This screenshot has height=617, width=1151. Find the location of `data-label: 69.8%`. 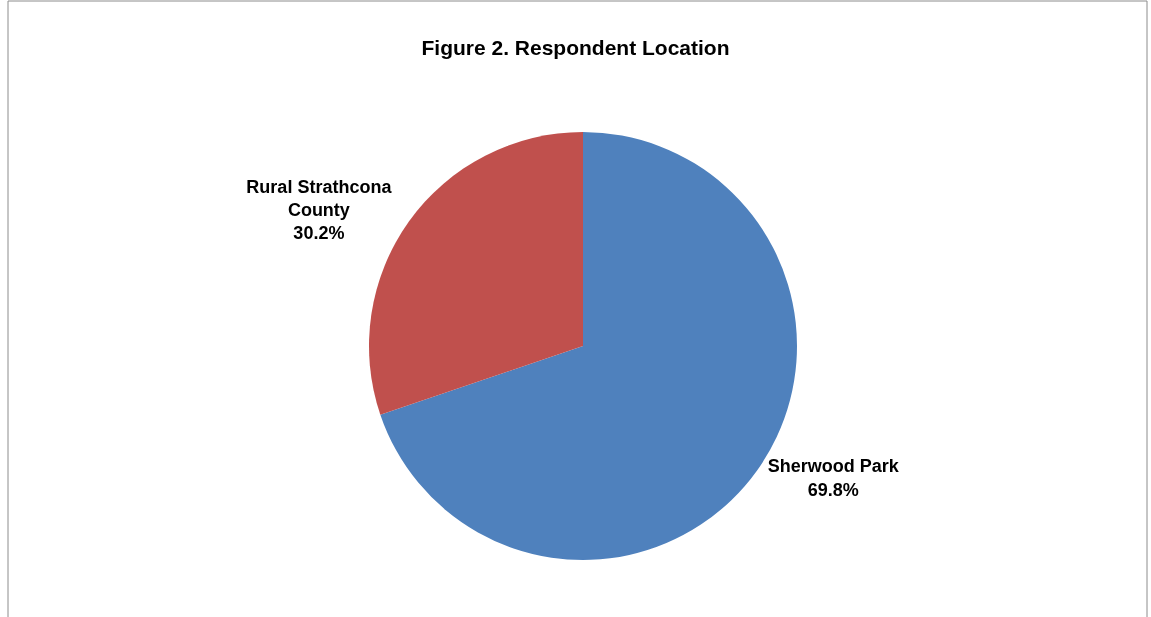

data-label: 69.8% is located at coordinates (833, 489).